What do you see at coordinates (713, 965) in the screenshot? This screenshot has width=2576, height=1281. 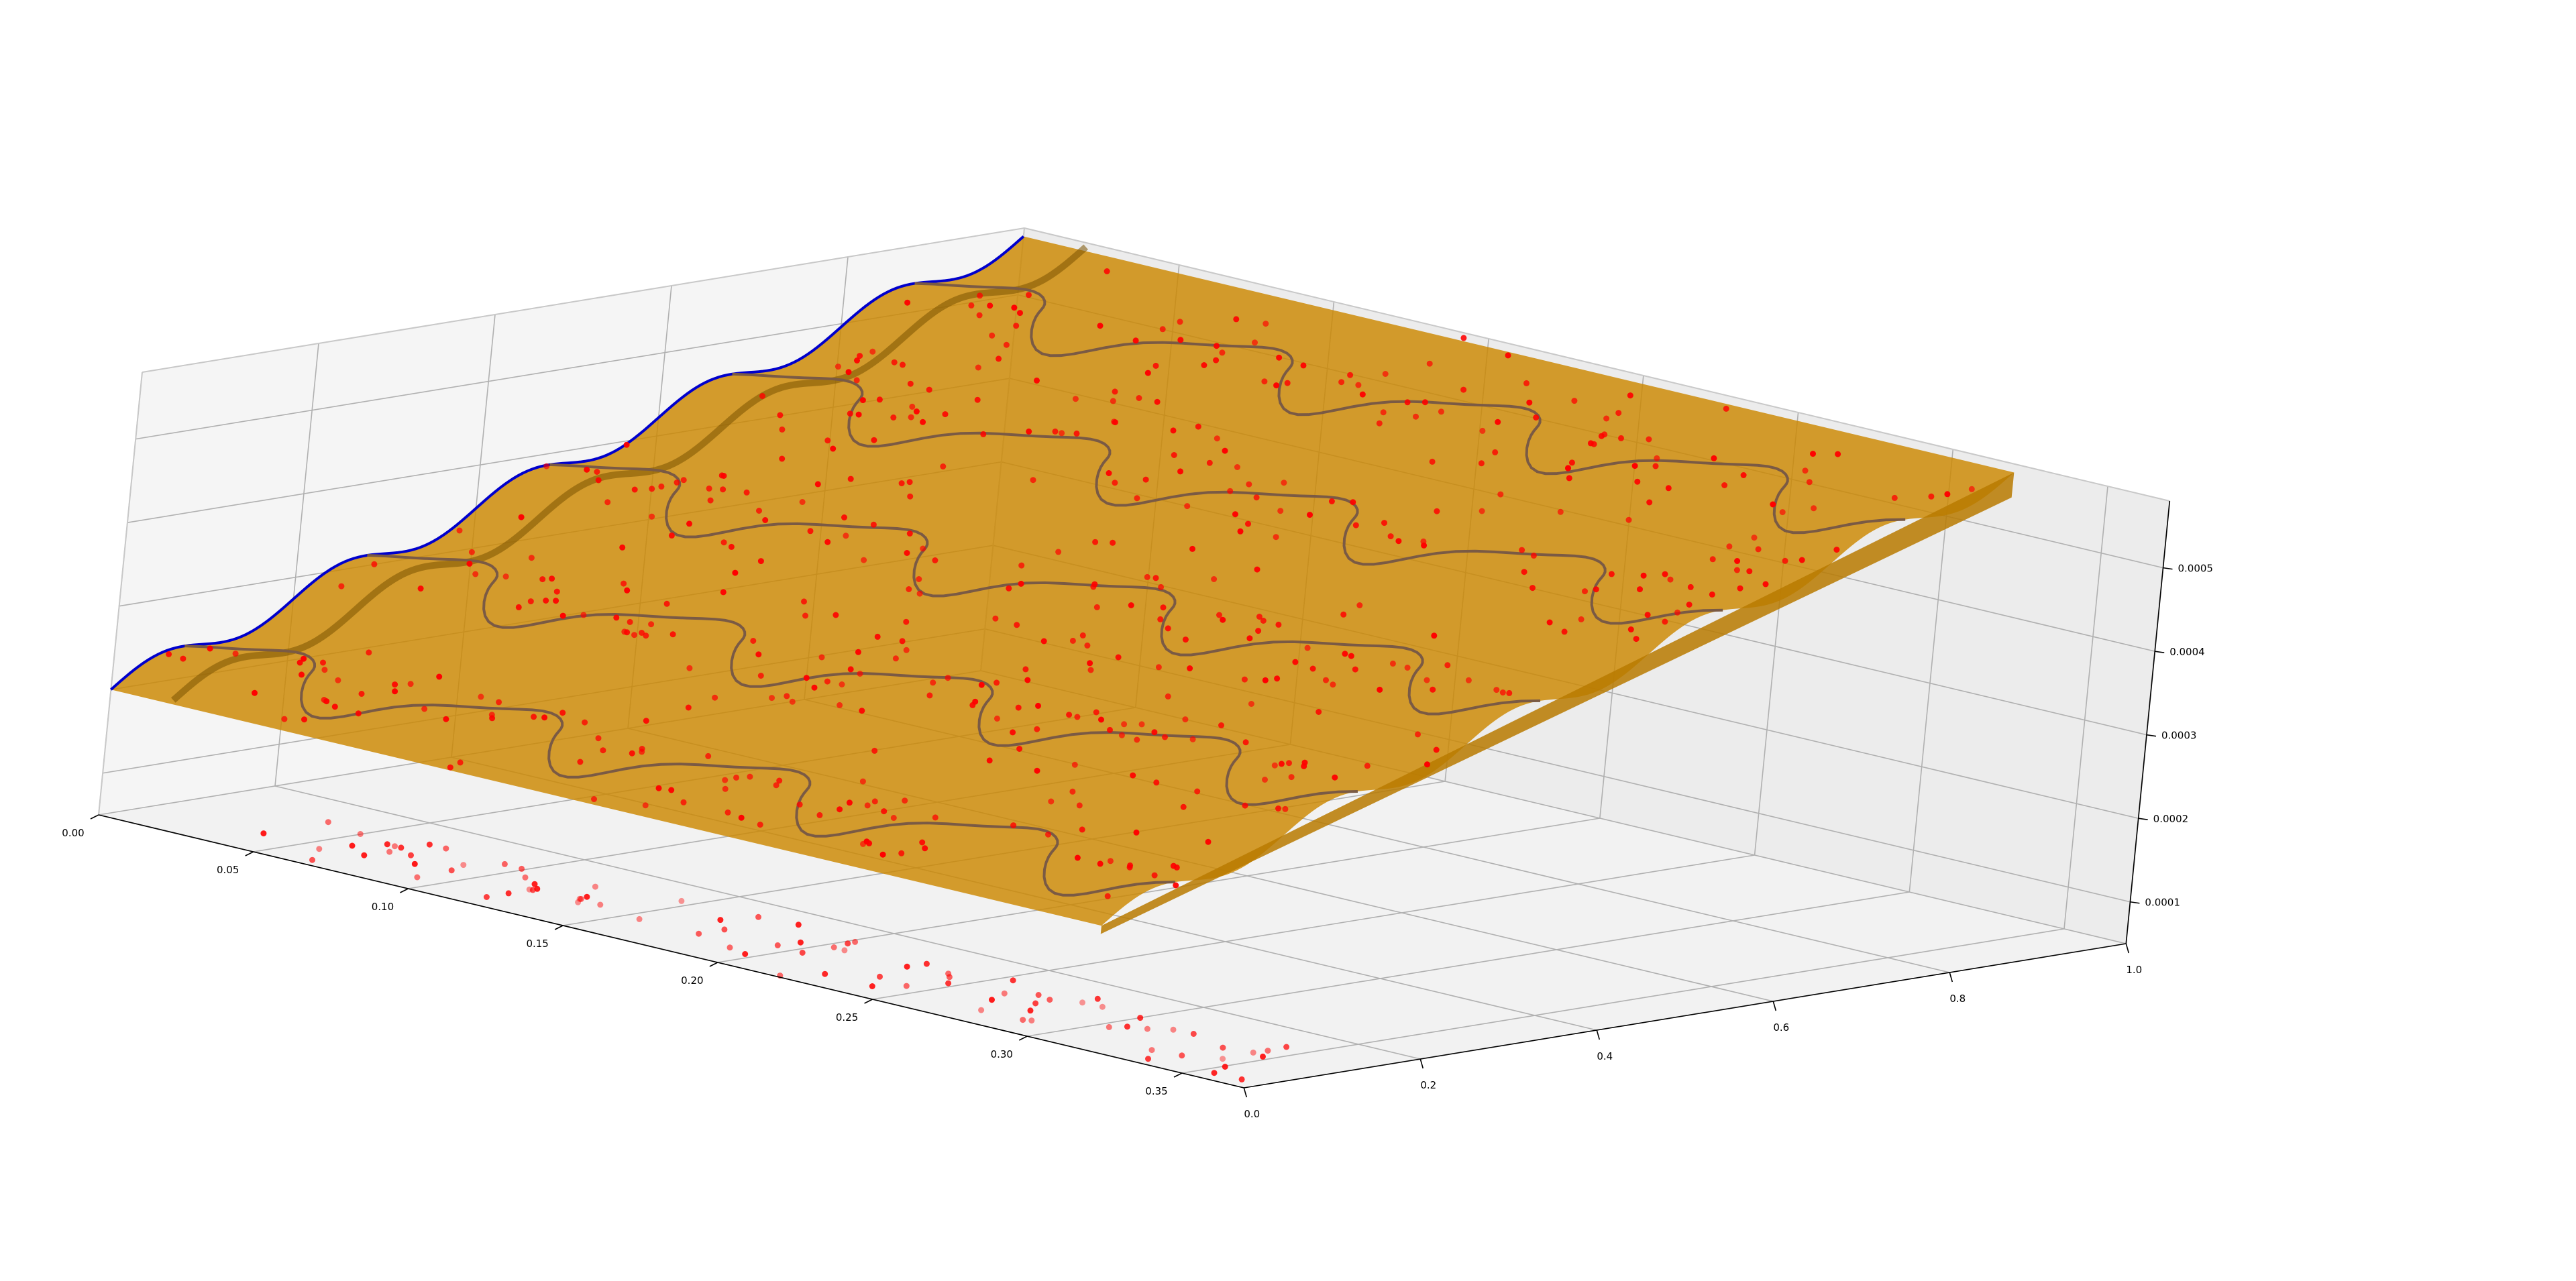 I see `x-tick-mark` at bounding box center [713, 965].